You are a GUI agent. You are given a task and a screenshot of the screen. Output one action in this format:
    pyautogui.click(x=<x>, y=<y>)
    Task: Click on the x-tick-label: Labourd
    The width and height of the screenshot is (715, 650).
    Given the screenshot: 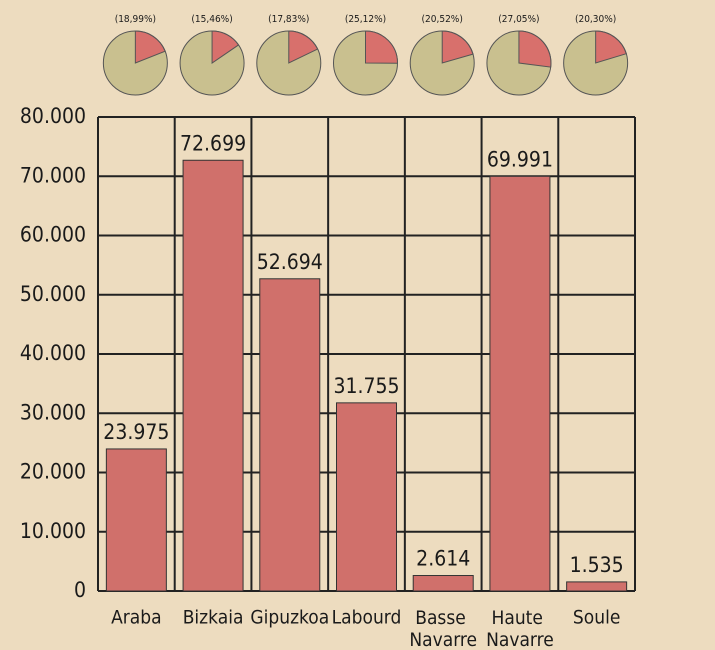 What is the action you would take?
    pyautogui.click(x=367, y=618)
    